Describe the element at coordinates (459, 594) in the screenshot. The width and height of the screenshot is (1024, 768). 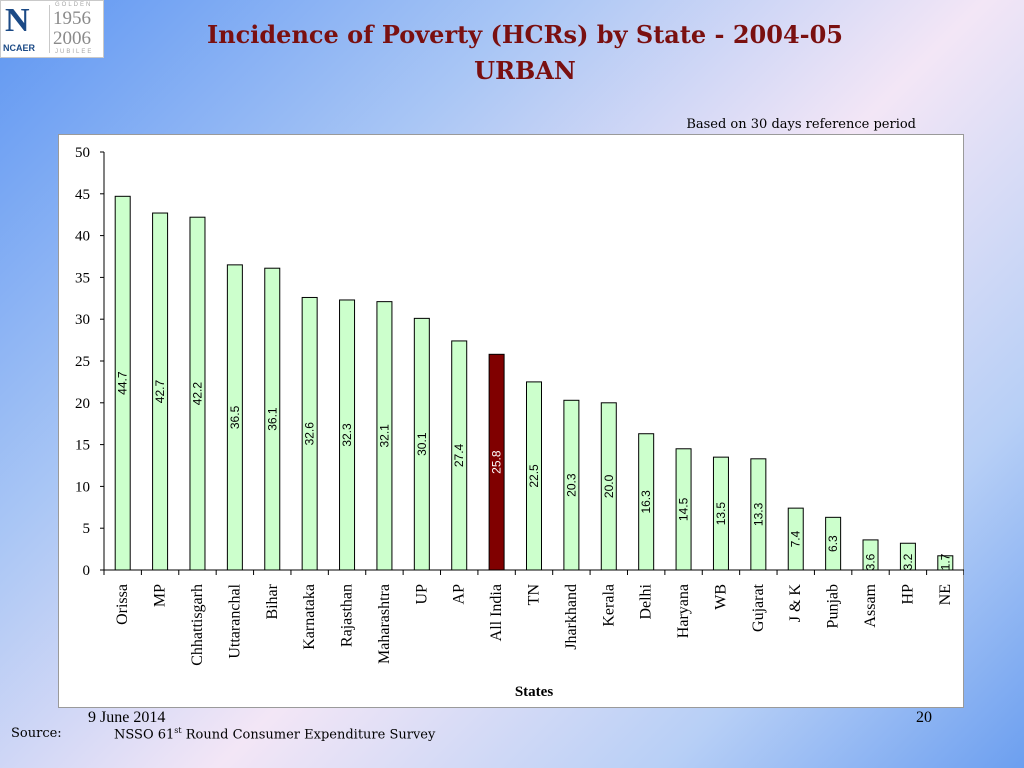
I see `category-label: AP` at that location.